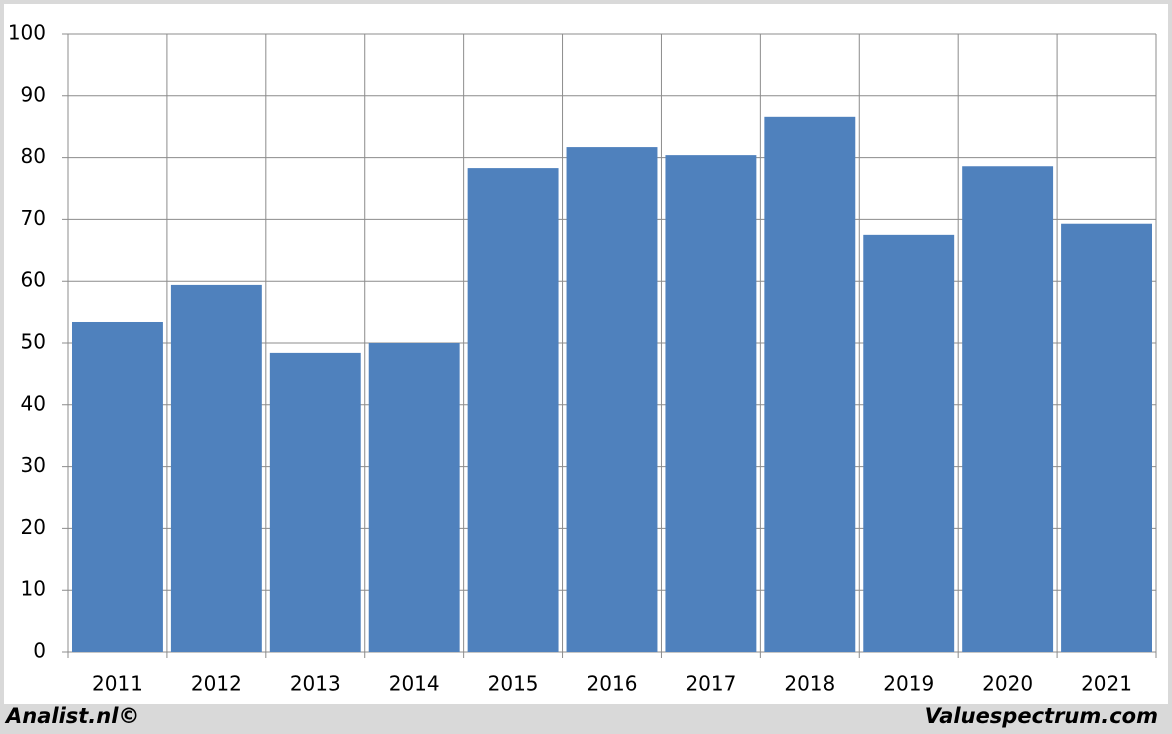 Image resolution: width=1172 pixels, height=734 pixels. Describe the element at coordinates (33, 156) in the screenshot. I see `y-tick-label: 80` at that location.